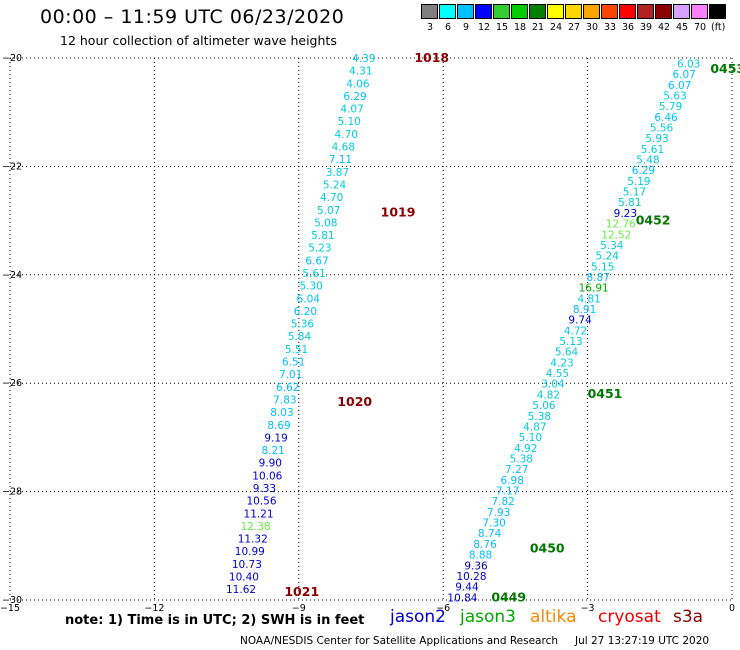 The height and width of the screenshot is (650, 740). What do you see at coordinates (732, 608) in the screenshot?
I see `x-tick-label: 0` at bounding box center [732, 608].